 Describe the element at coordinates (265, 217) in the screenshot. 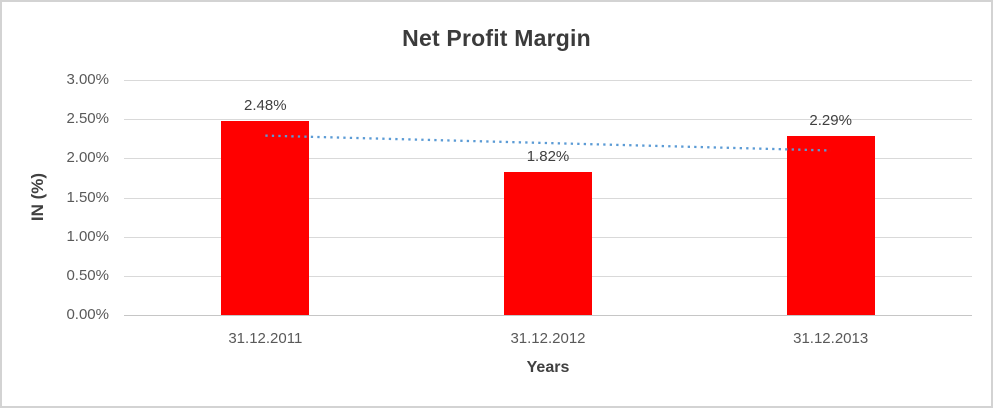

I see `bar-31.12.2011` at that location.